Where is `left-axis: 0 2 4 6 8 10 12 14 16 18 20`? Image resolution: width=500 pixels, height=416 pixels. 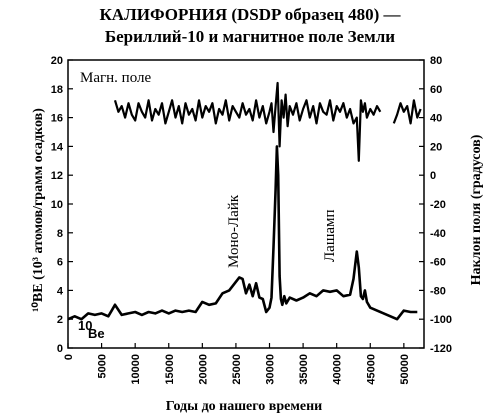 left-axis: 0 2 4 6 8 10 12 14 16 18 20 is located at coordinates (62, 205).